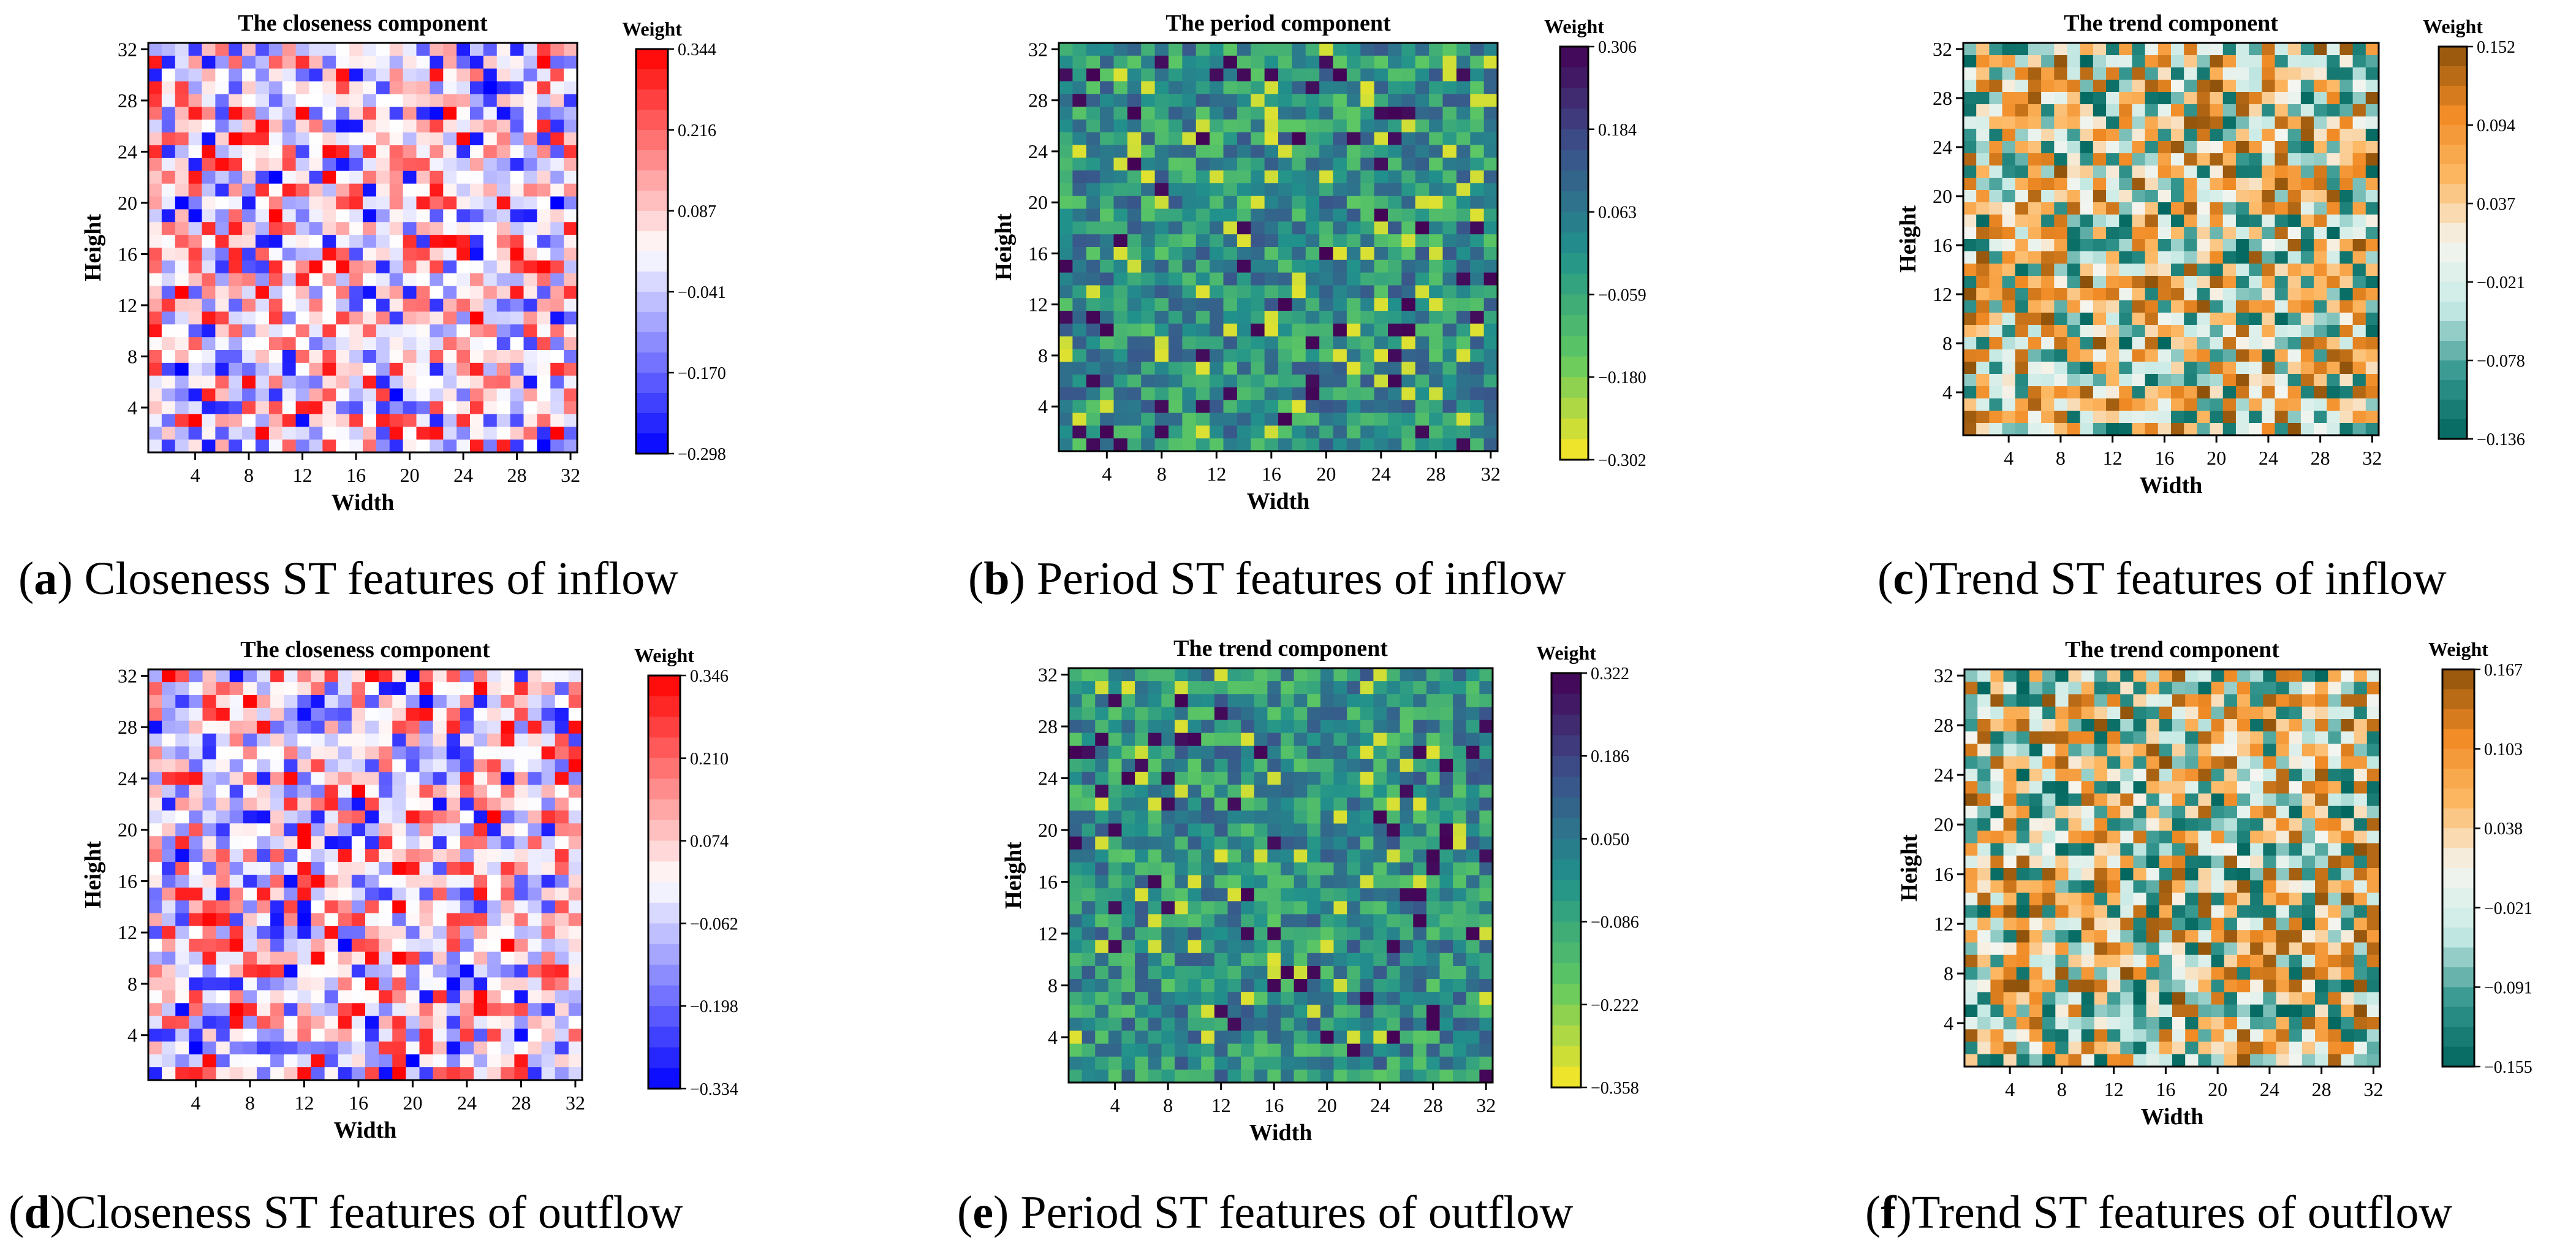  Describe the element at coordinates (1038, 49) in the screenshot. I see `y-tick-label: 32` at that location.